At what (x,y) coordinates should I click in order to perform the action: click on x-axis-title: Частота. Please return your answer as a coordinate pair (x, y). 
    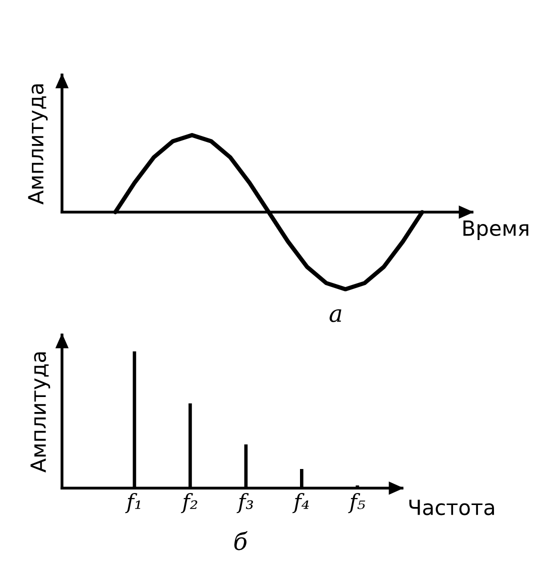
    Looking at the image, I should click on (451, 508).